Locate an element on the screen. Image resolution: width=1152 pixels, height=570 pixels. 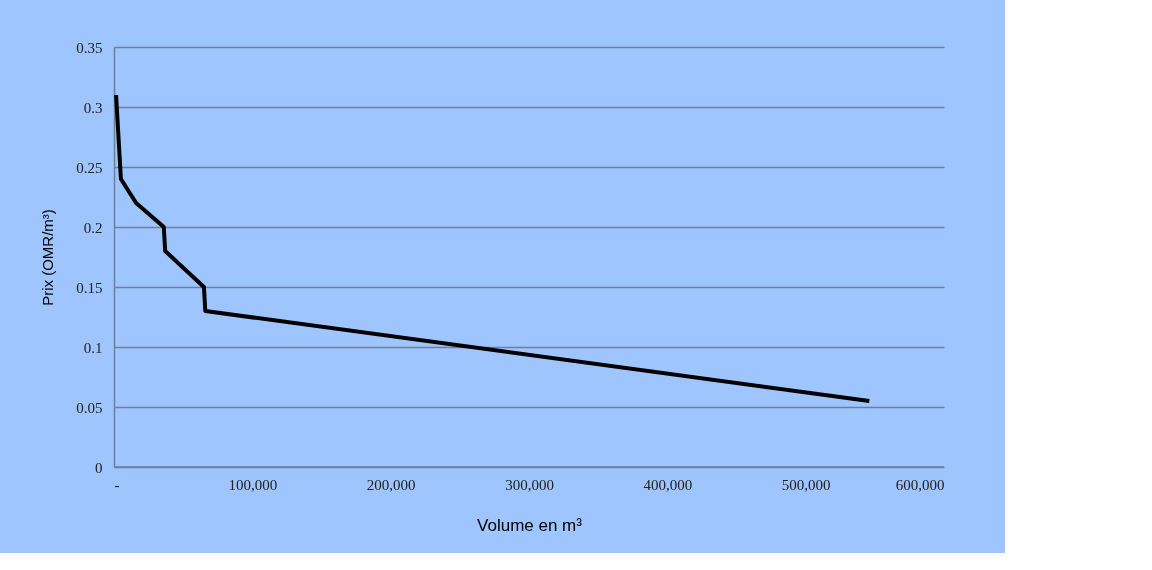
x-tick-label: 400,000 is located at coordinates (668, 484).